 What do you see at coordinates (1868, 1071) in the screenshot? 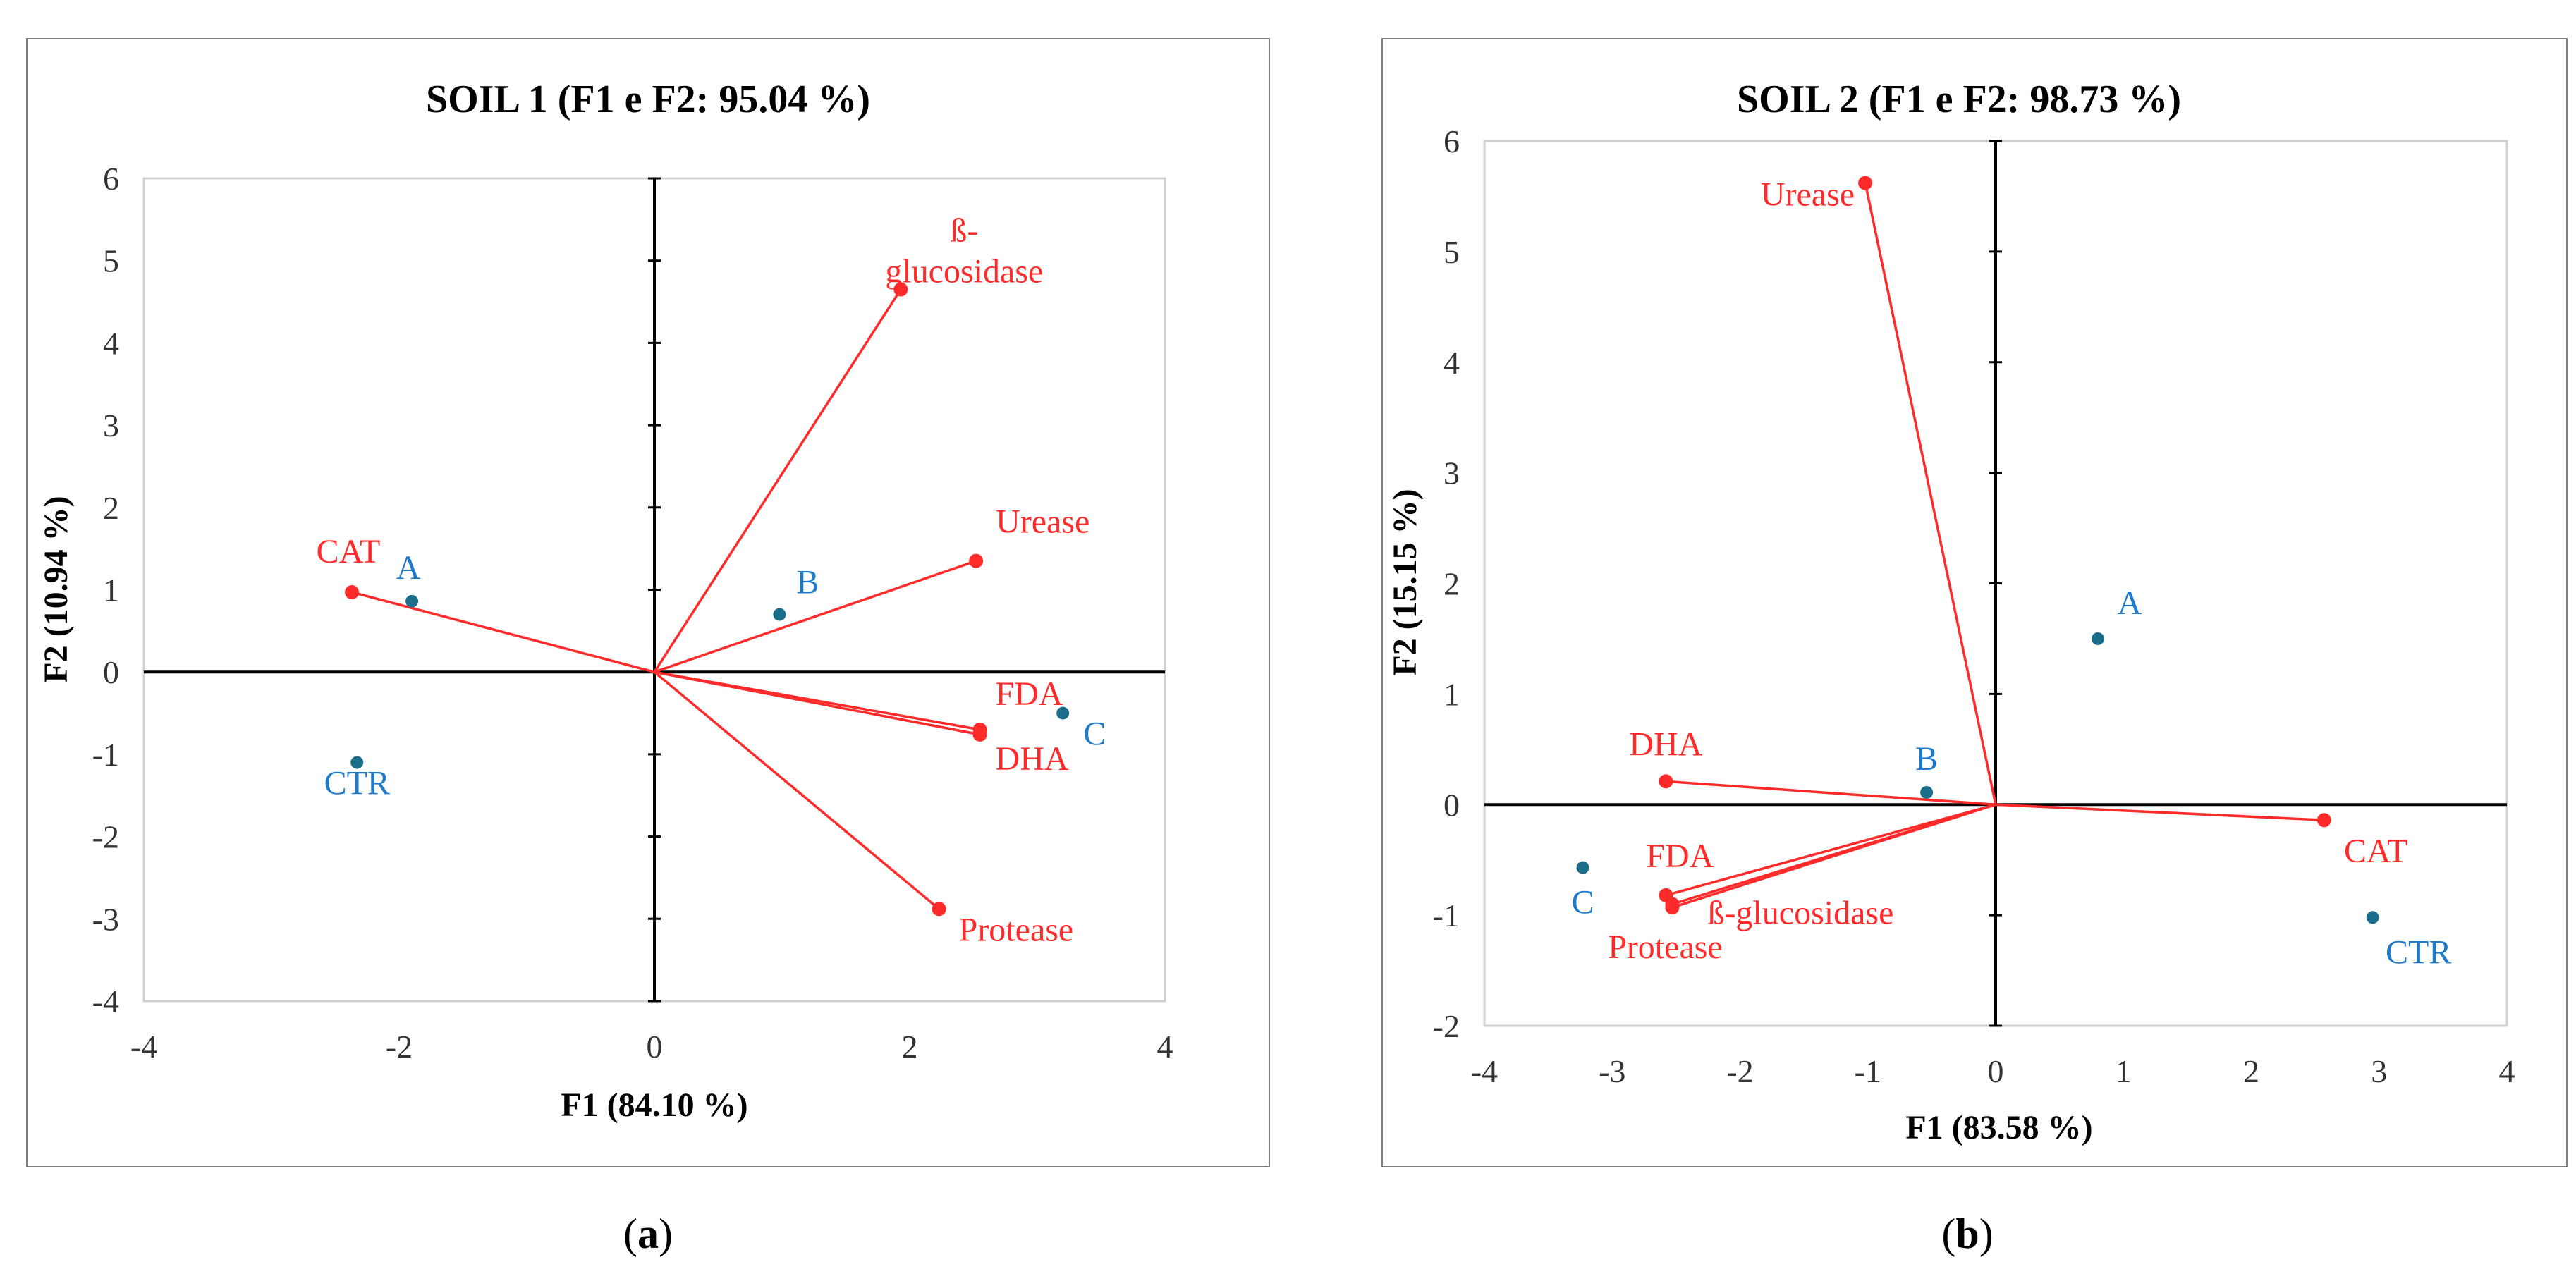
I see `x-tick-label: -1` at bounding box center [1868, 1071].